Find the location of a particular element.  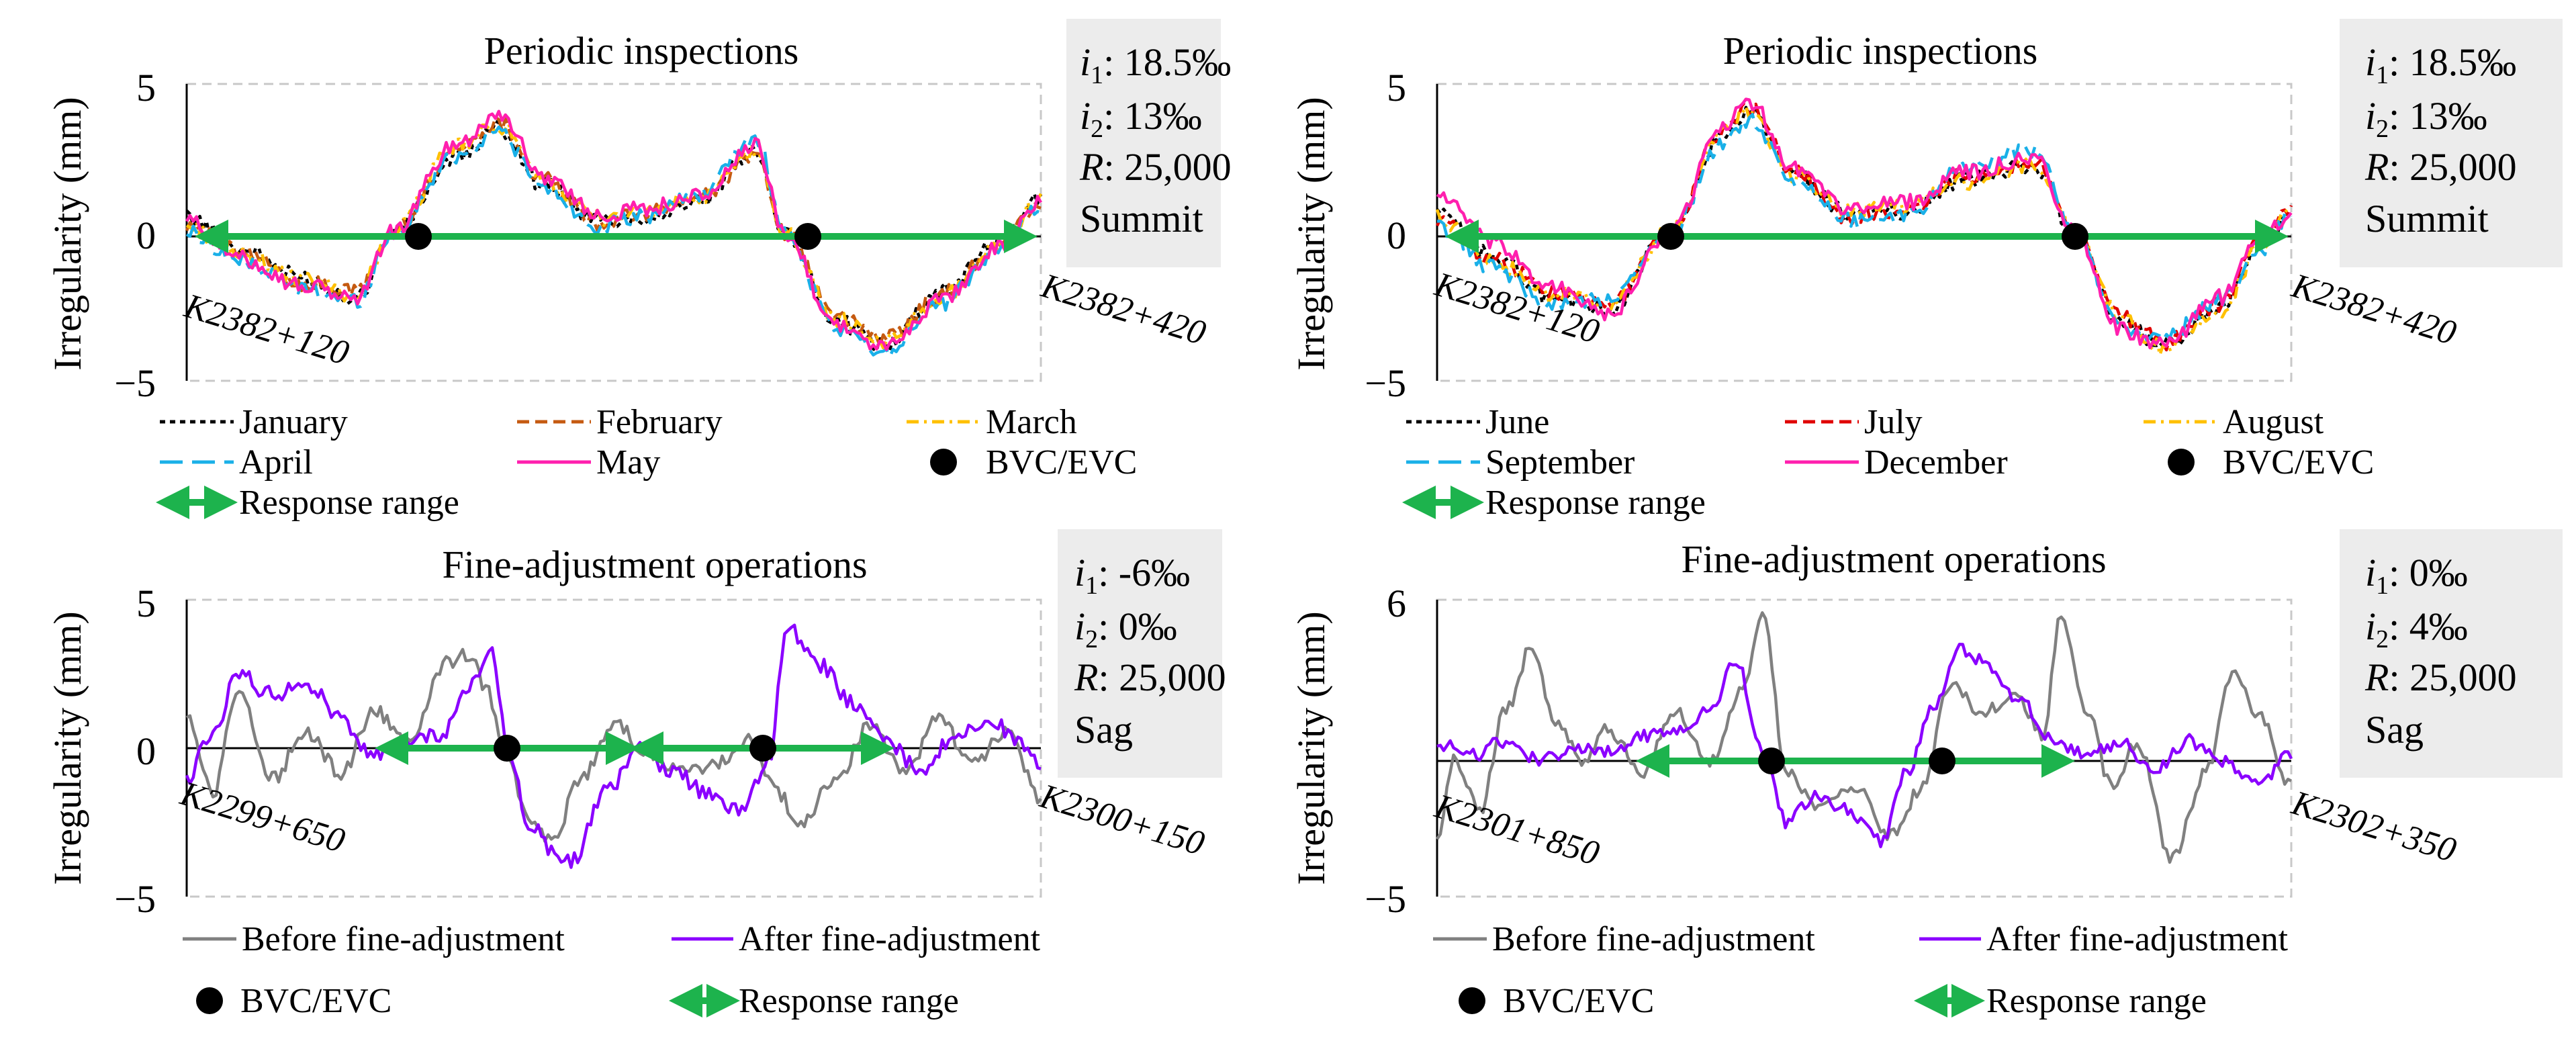

chart-title-2: Periodic inspections is located at coordinates (1880, 51).